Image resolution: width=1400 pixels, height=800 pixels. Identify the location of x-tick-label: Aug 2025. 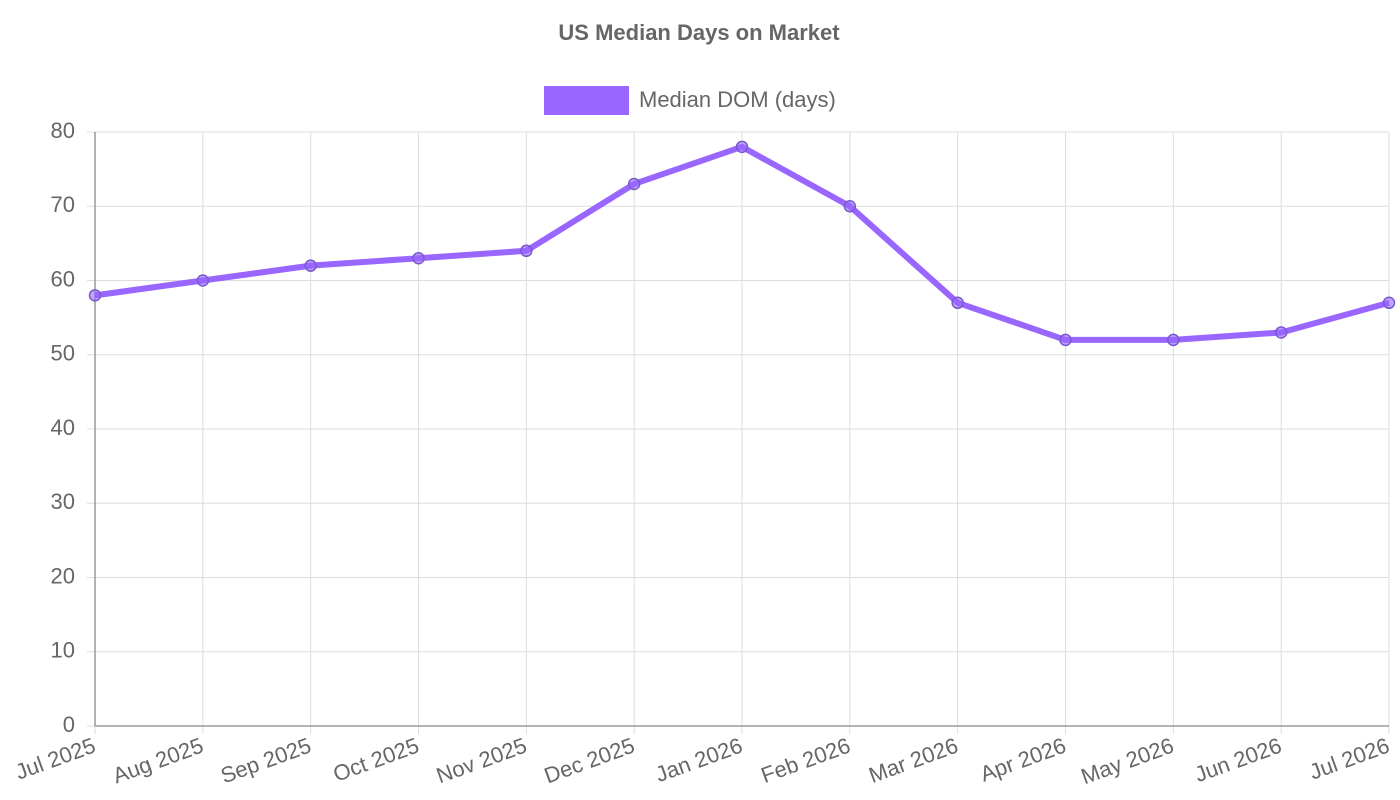
(157, 761).